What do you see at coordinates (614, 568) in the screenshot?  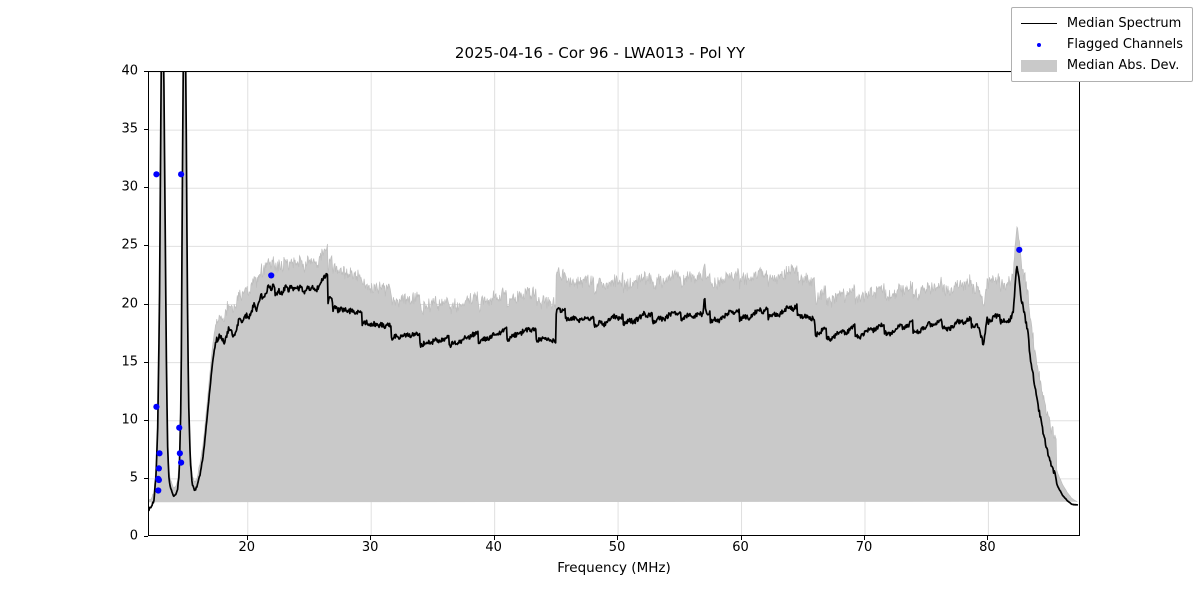 I see `x-axis-label: Frequency (MHz)` at bounding box center [614, 568].